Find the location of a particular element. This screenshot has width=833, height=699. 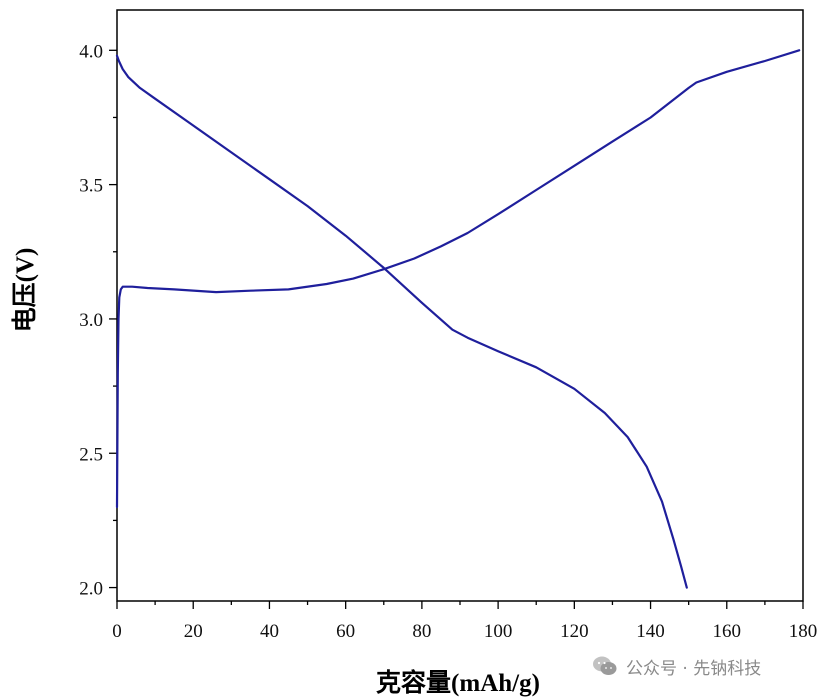

x-tick-label: 40 is located at coordinates (269, 631).